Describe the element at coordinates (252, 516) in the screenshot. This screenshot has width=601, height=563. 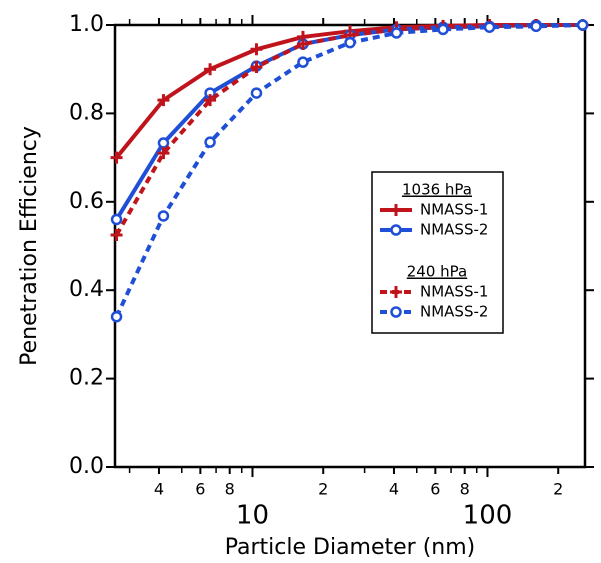
I see `x-tick-label: 10` at that location.